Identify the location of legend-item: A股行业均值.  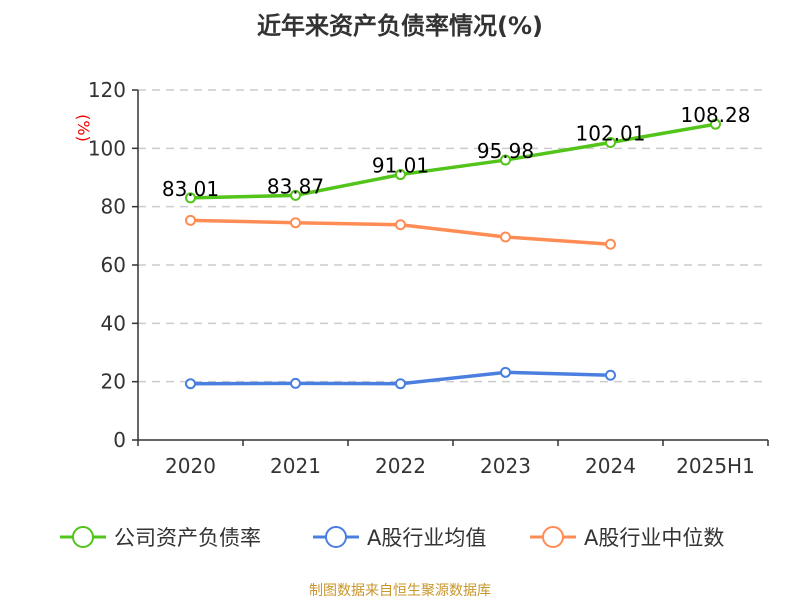
(399, 538).